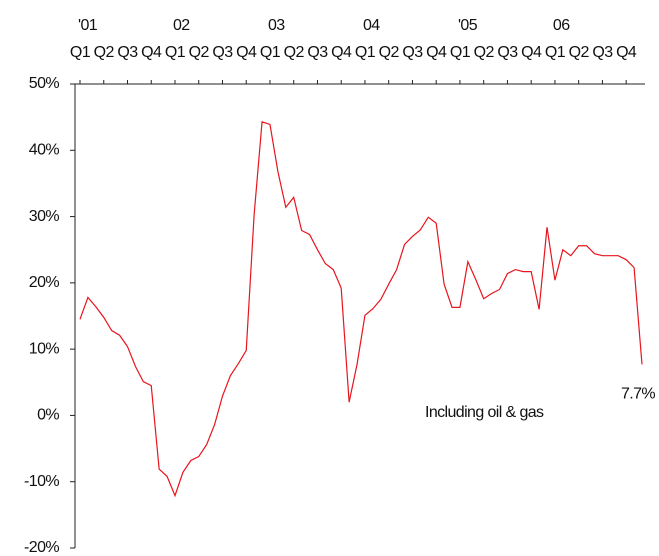  Describe the element at coordinates (44, 150) in the screenshot. I see `y-tick-label: 40%` at that location.